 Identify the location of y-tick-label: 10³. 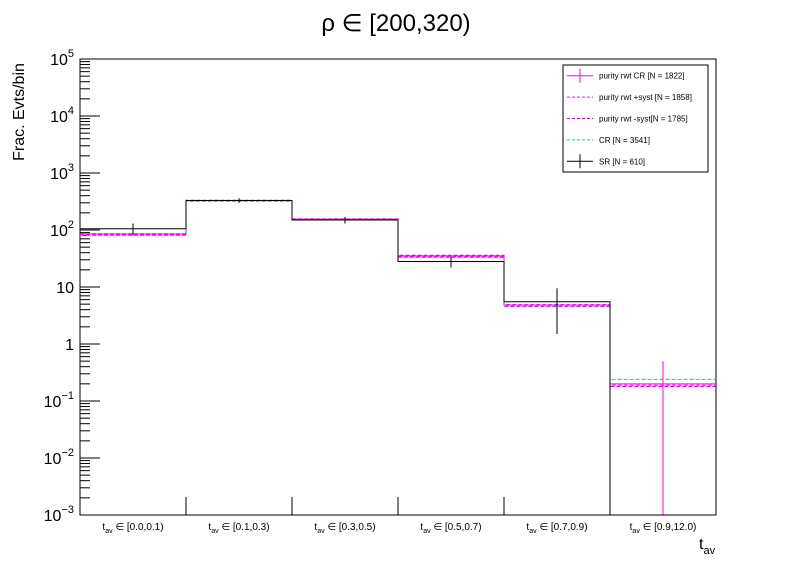
(62, 172).